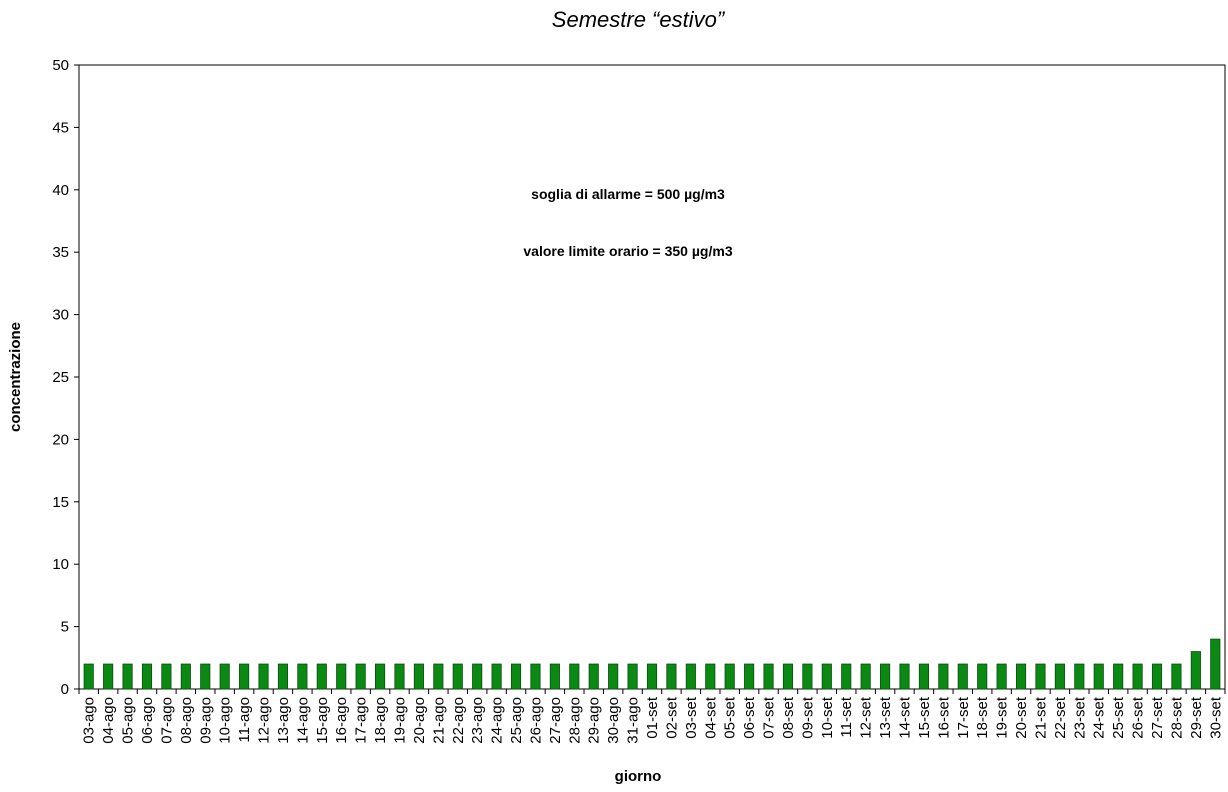 This screenshot has height=792, width=1228. What do you see at coordinates (361, 720) in the screenshot?
I see `x-tick-label: 17-ago` at bounding box center [361, 720].